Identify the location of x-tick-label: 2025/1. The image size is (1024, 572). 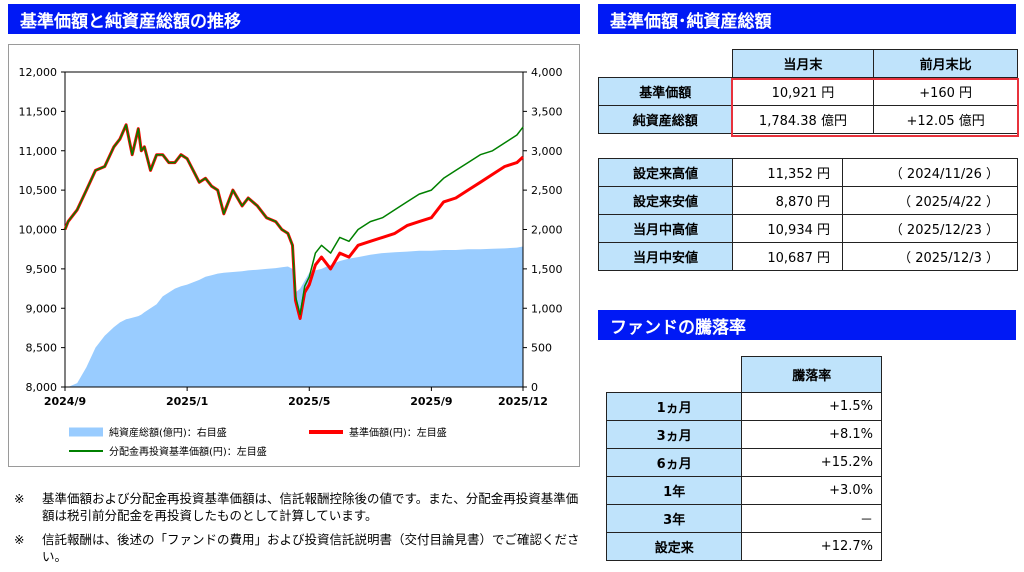
(187, 401).